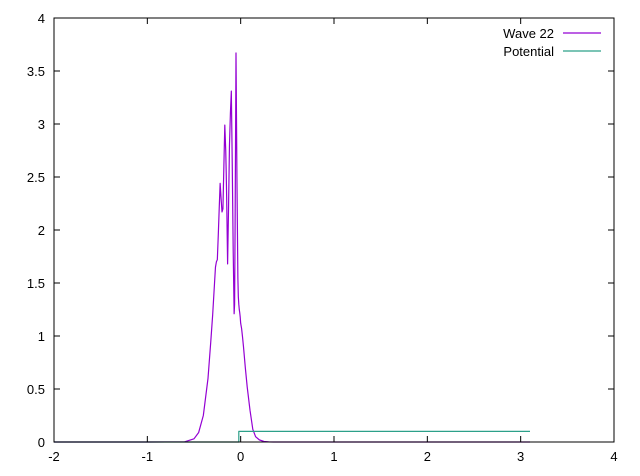 The width and height of the screenshot is (640, 476). I want to click on legend-label: Wave 22, so click(528, 33).